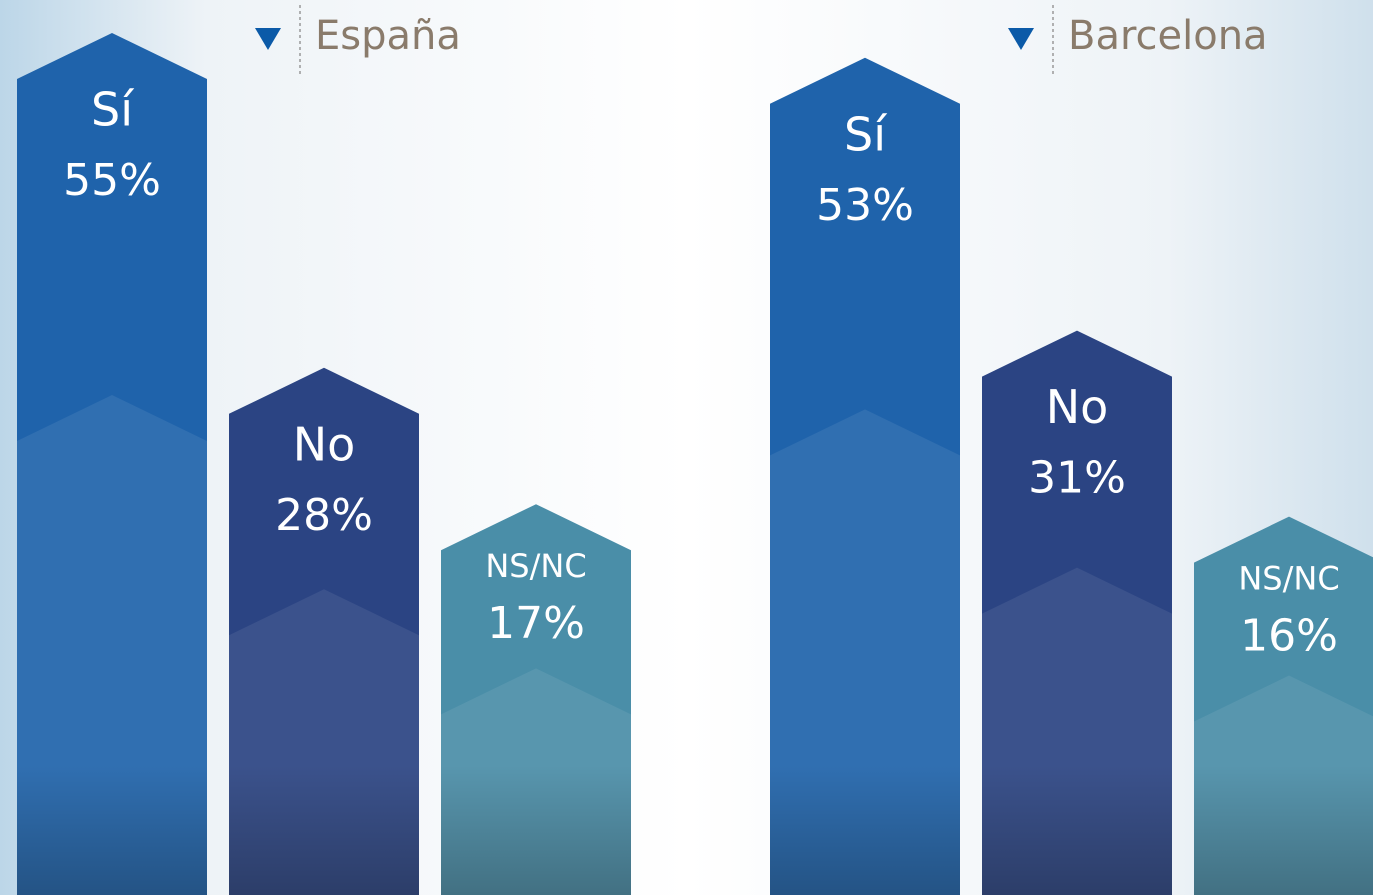 Image resolution: width=1373 pixels, height=895 pixels. I want to click on value-label: 31%, so click(1077, 478).